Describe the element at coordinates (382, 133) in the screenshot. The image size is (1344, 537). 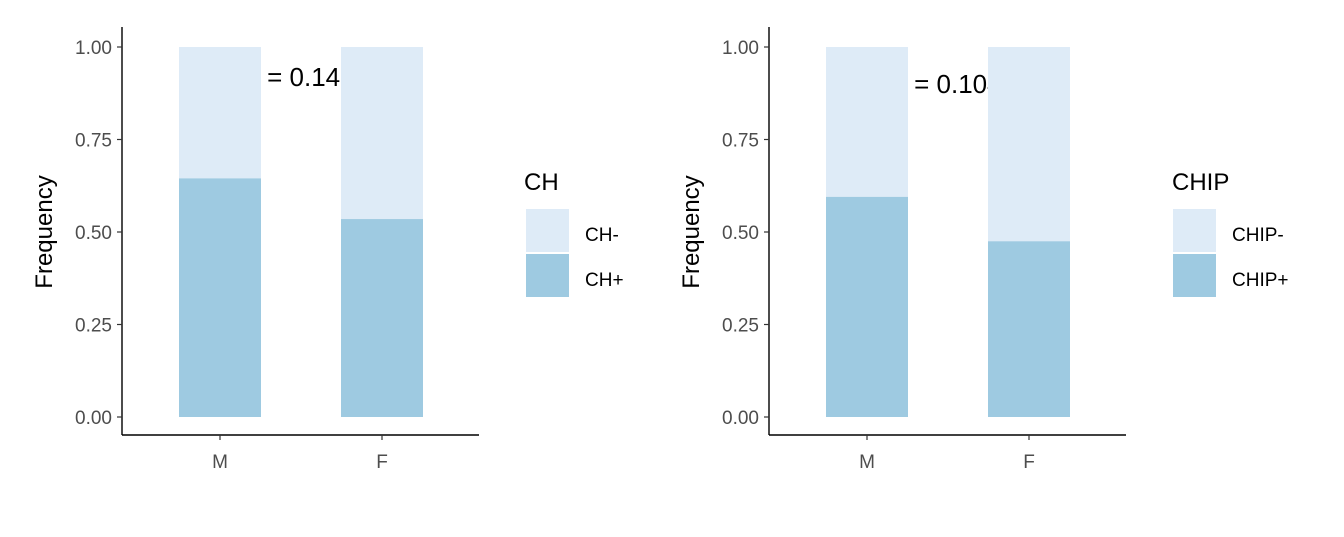
I see `bar-segment-CH--F` at that location.